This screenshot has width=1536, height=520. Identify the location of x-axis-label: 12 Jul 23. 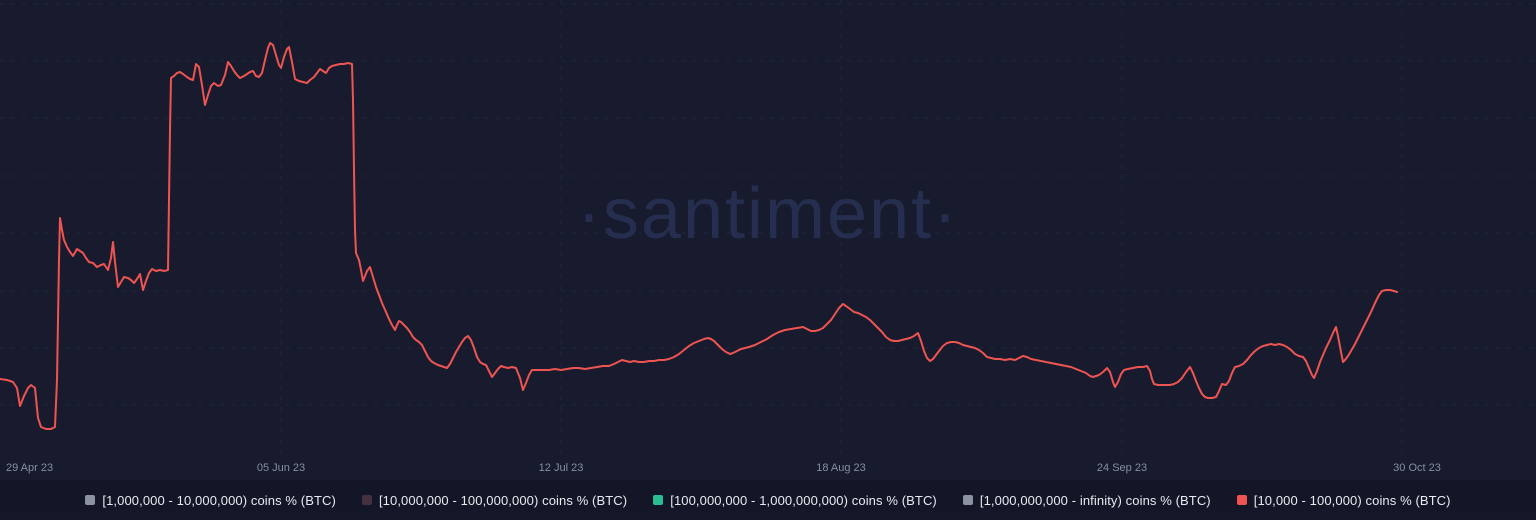
(561, 468).